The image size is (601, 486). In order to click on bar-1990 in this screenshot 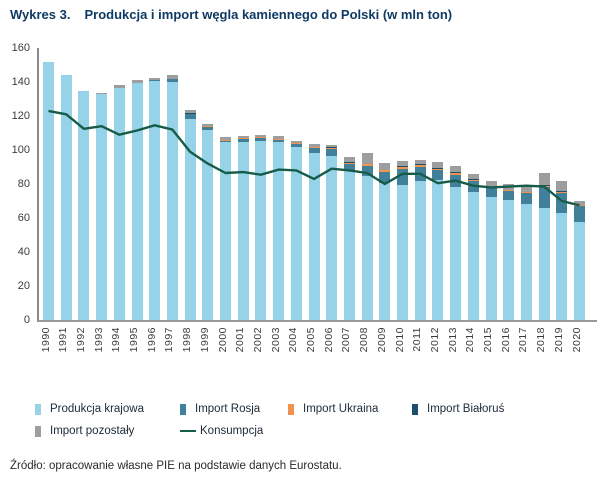, I will do `click(48, 190)`.